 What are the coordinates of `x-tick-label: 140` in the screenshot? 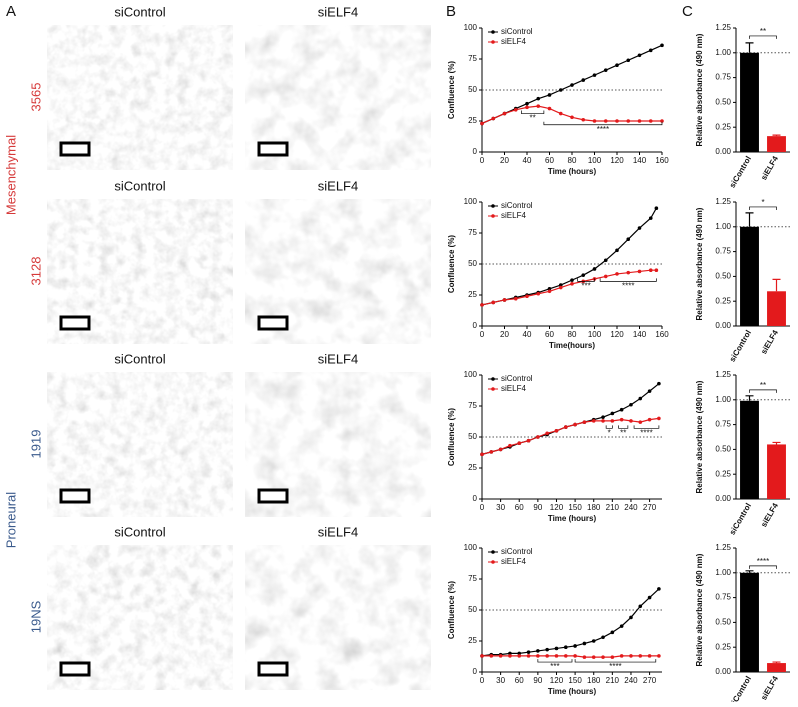 It's located at (640, 334).